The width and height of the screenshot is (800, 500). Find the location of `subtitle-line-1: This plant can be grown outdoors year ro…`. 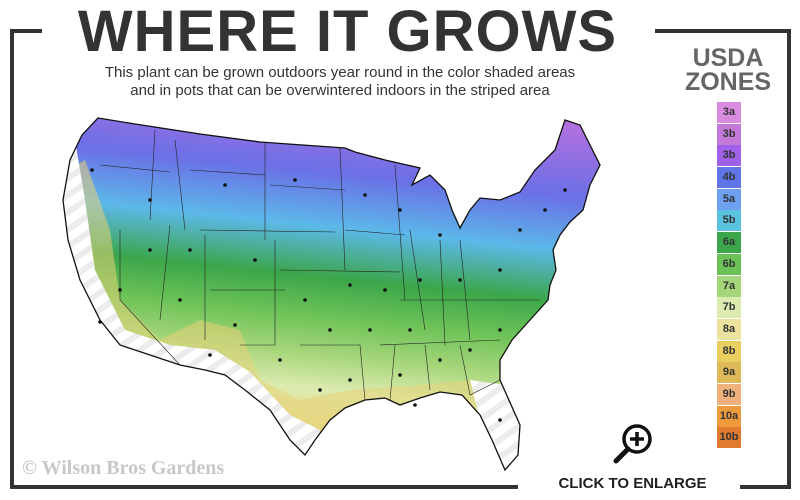

subtitle-line-1: This plant can be grown outdoors year ro… is located at coordinates (340, 72).